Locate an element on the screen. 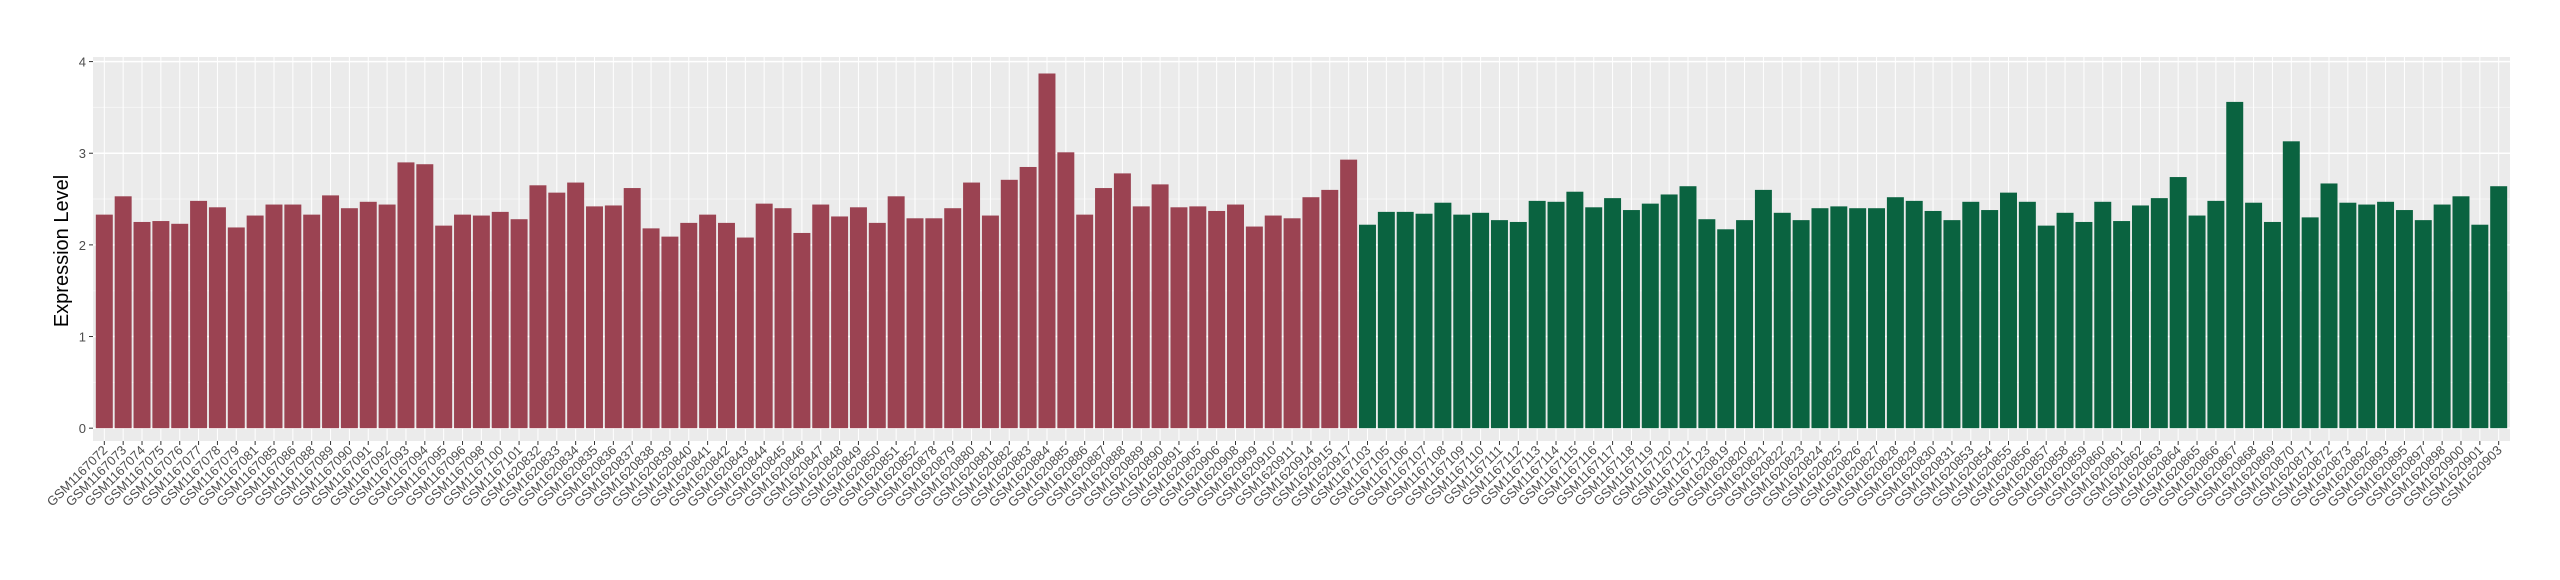 This screenshot has height=580, width=2560. y-axis-title: Expression Level is located at coordinates (62, 251).